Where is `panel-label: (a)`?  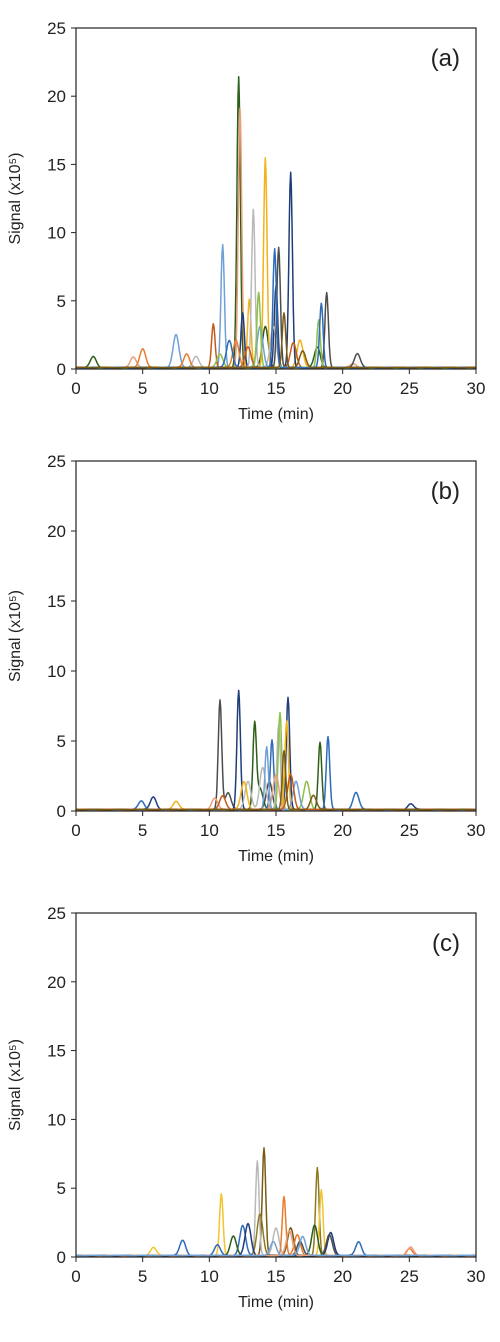 panel-label: (a) is located at coordinates (445, 58).